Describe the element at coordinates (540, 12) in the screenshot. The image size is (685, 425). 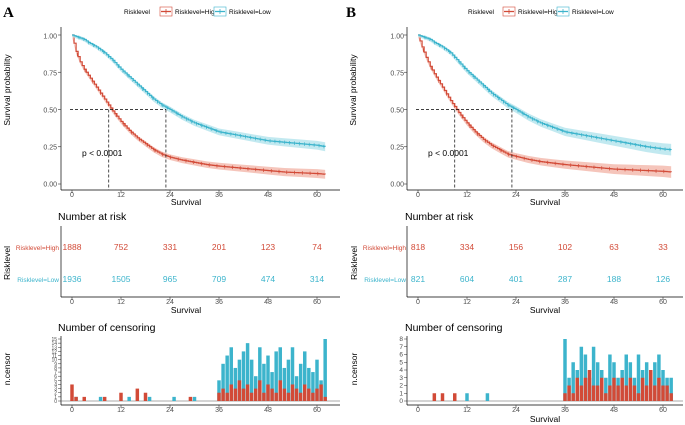
I see `legend-label-high: Risklevel=High` at that location.